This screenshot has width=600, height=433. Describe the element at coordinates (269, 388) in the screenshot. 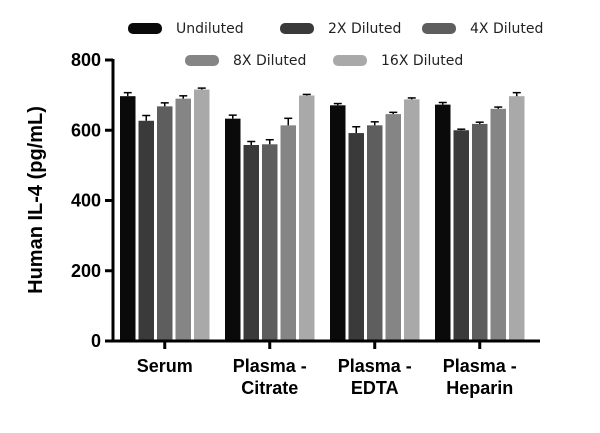

I see `x-tick-label: Citrate` at that location.